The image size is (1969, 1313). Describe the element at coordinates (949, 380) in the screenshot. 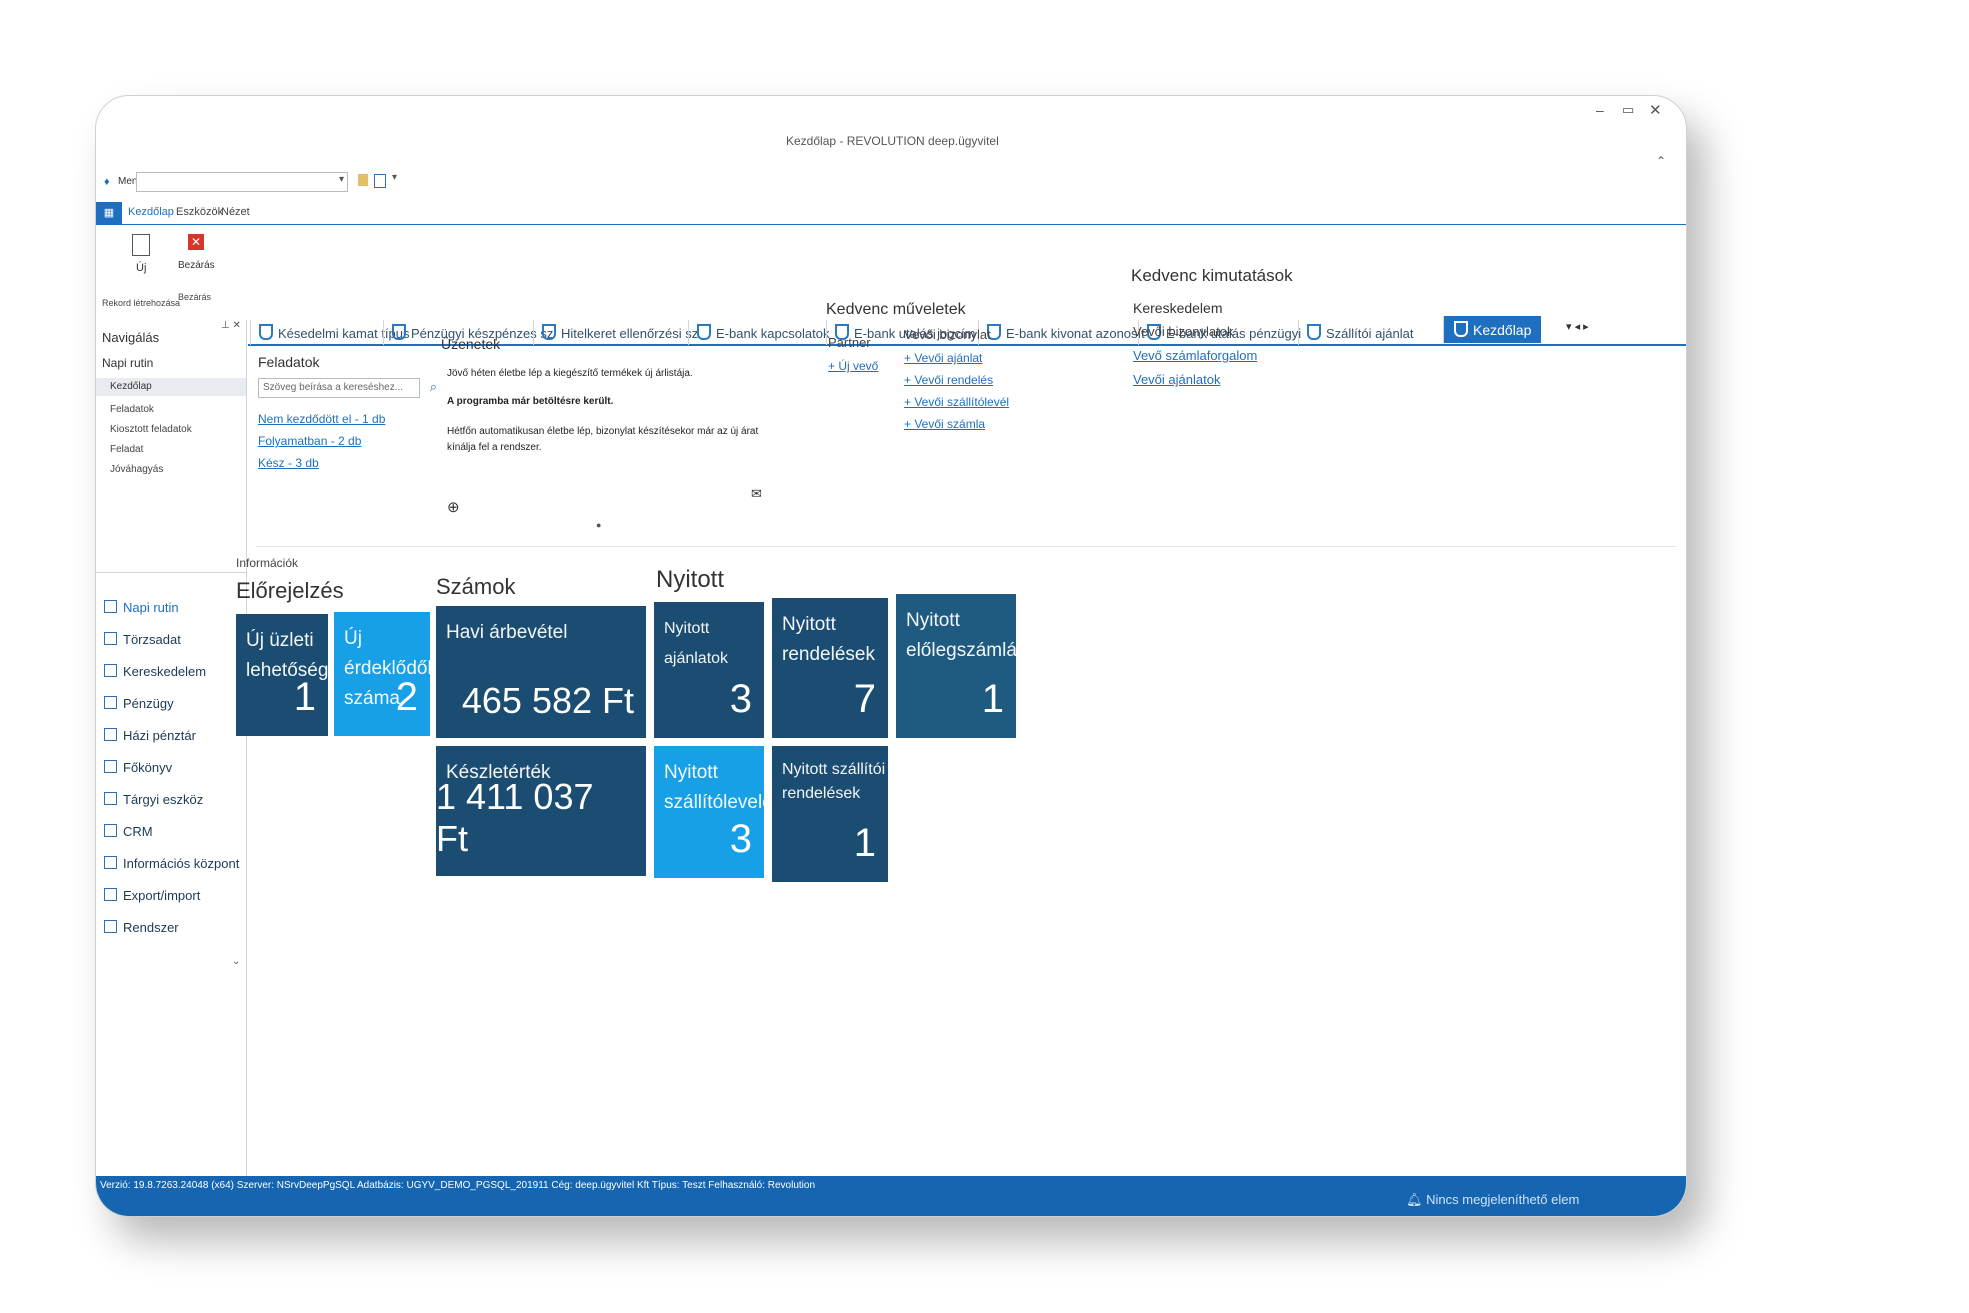

I see `customer-order-link: + Vevői rendelés` at that location.